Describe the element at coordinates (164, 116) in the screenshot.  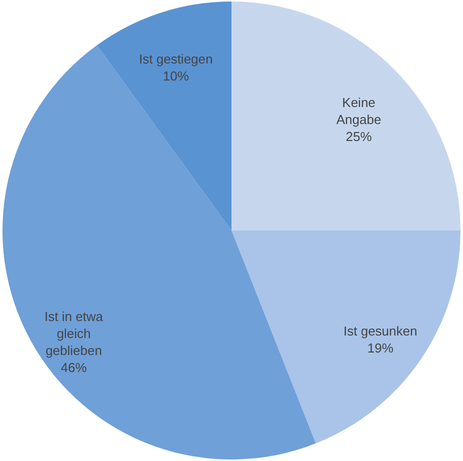
I see `pie-slice` at that location.